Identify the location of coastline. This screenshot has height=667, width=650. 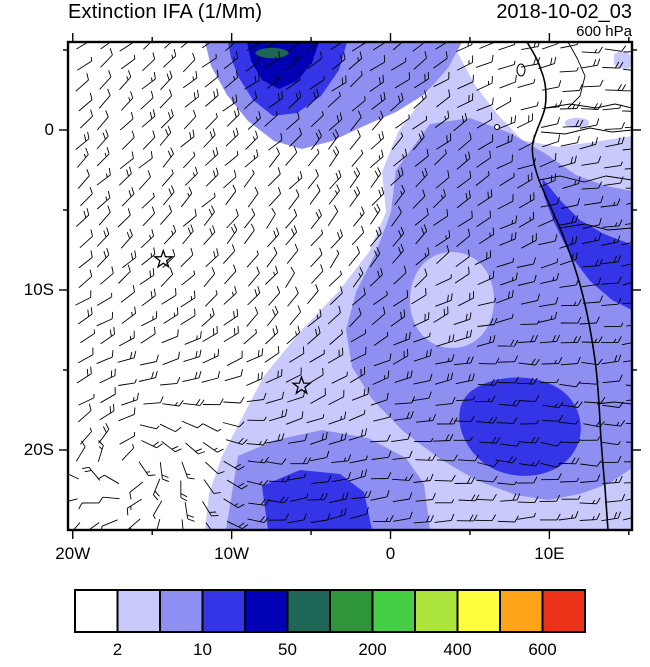
(567, 286).